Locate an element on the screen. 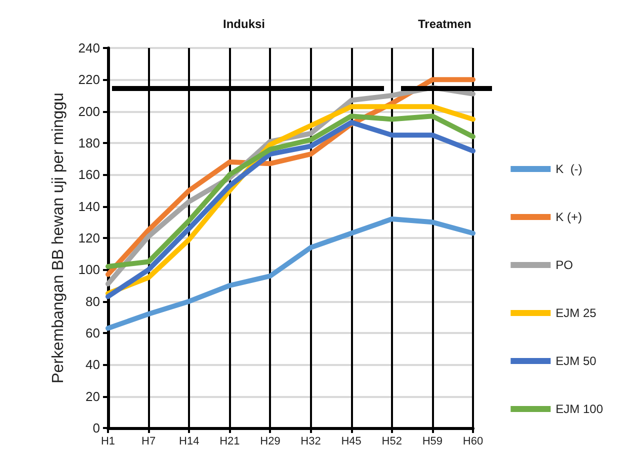  x-tick-label: H1 is located at coordinates (108, 442).